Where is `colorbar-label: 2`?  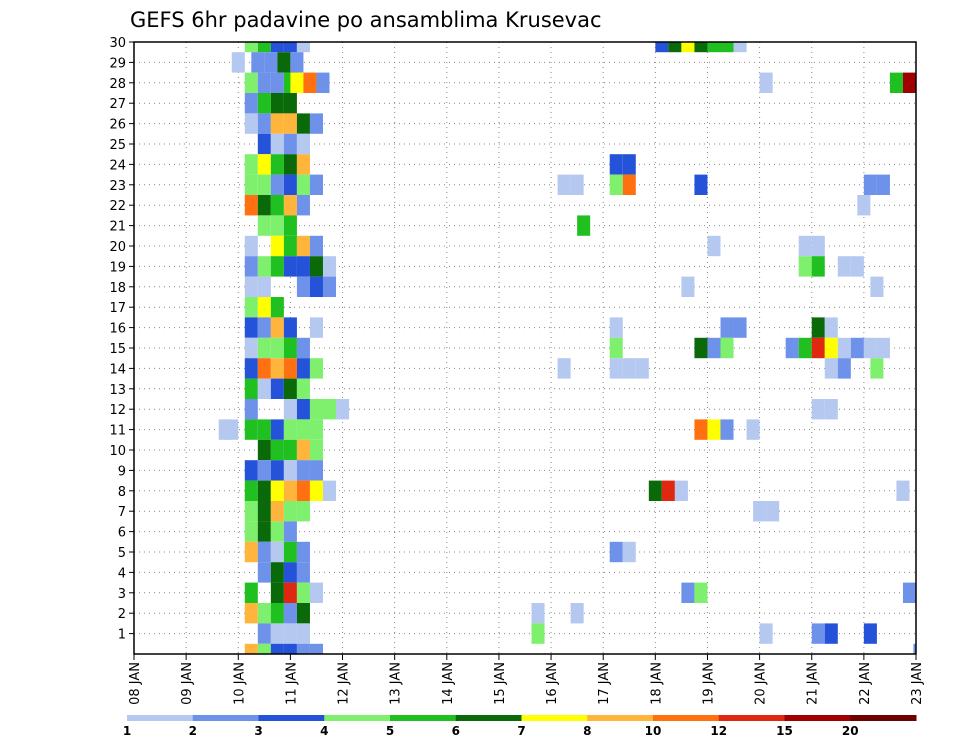
colorbar-label: 2 is located at coordinates (193, 731).